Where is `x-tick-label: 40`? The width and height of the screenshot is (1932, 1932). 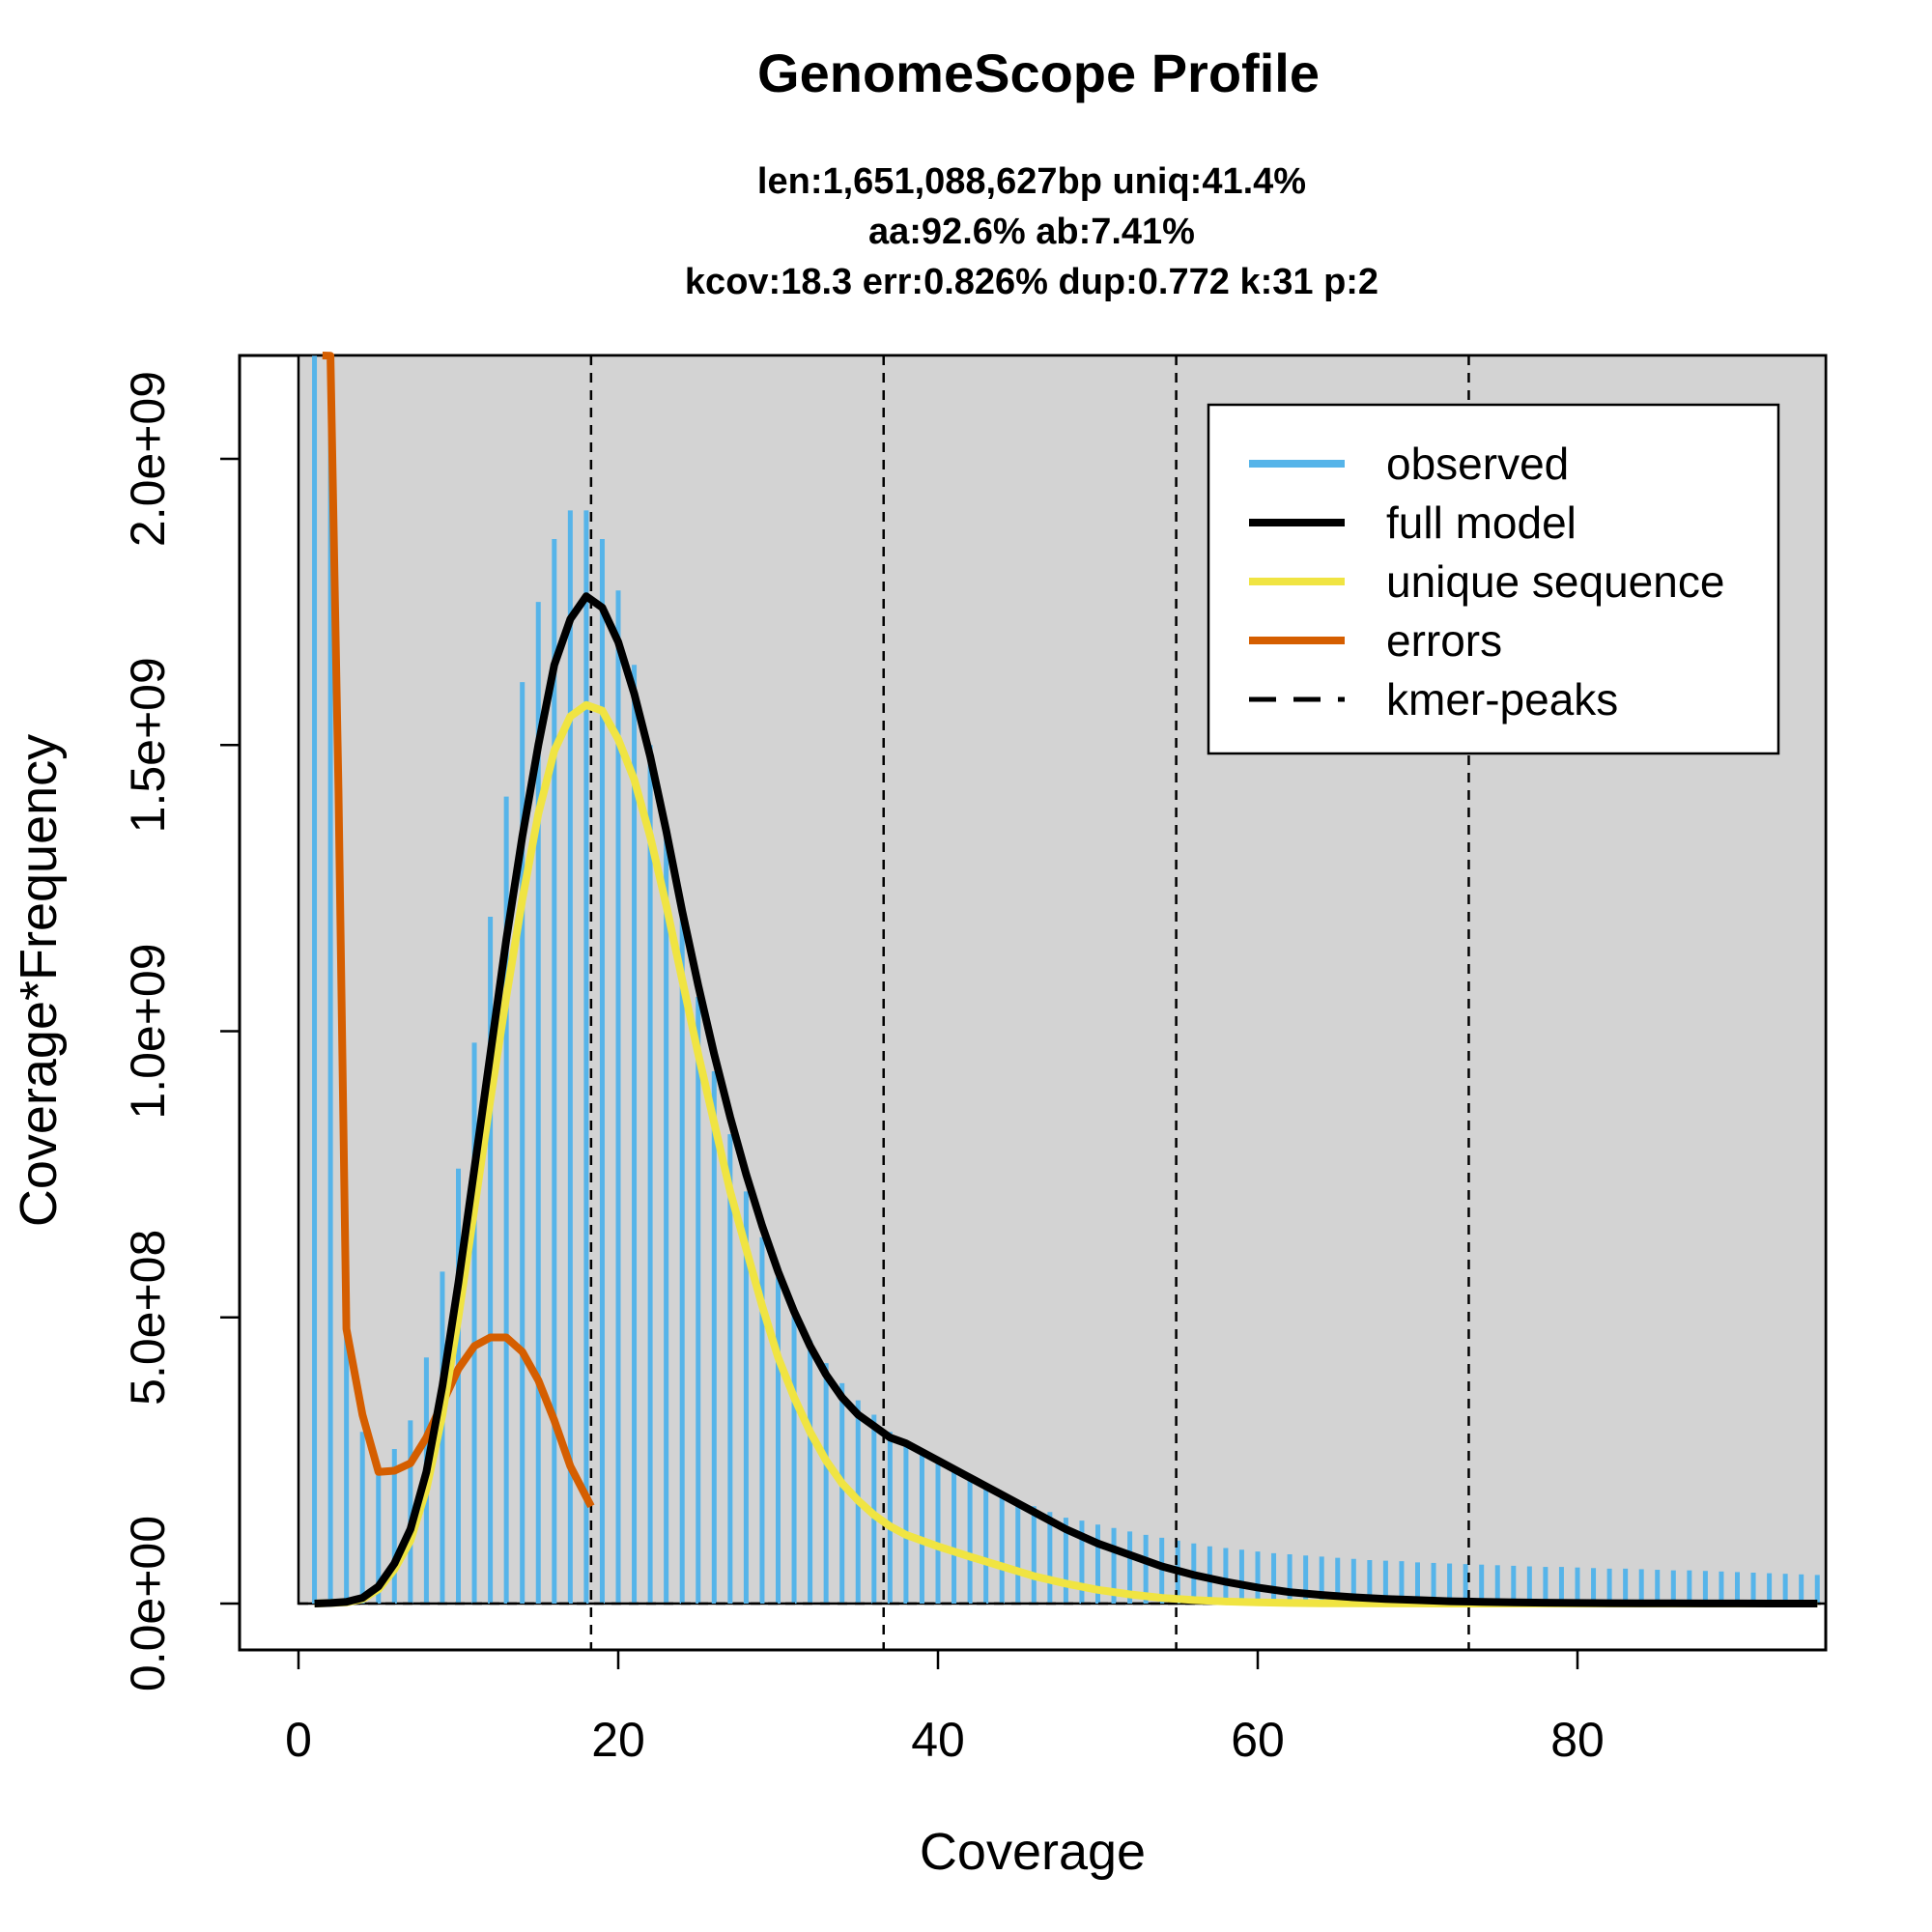 x-tick-label: 40 is located at coordinates (938, 1740).